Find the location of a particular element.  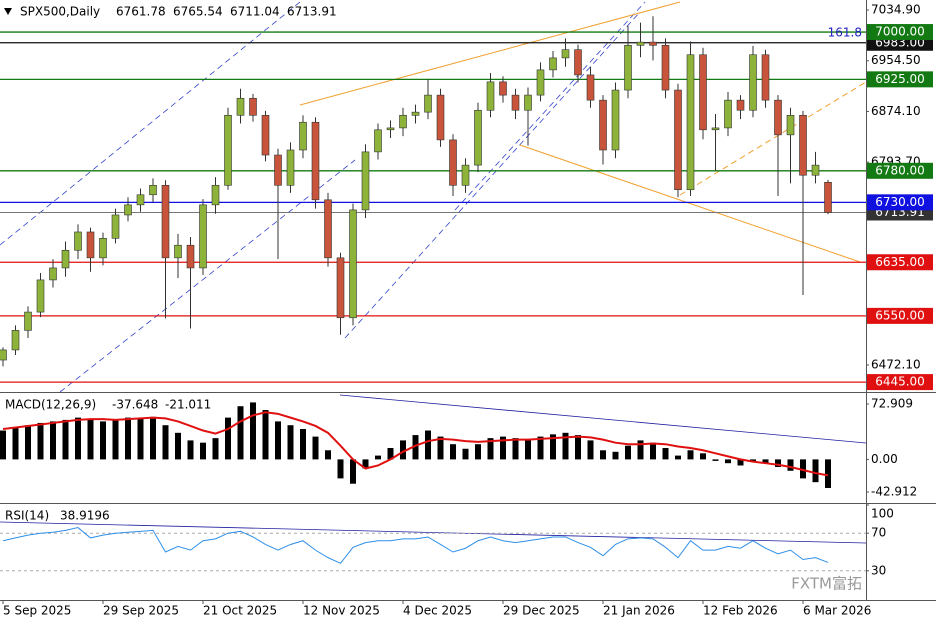

y-tick-label: 0.00 is located at coordinates (884, 459).